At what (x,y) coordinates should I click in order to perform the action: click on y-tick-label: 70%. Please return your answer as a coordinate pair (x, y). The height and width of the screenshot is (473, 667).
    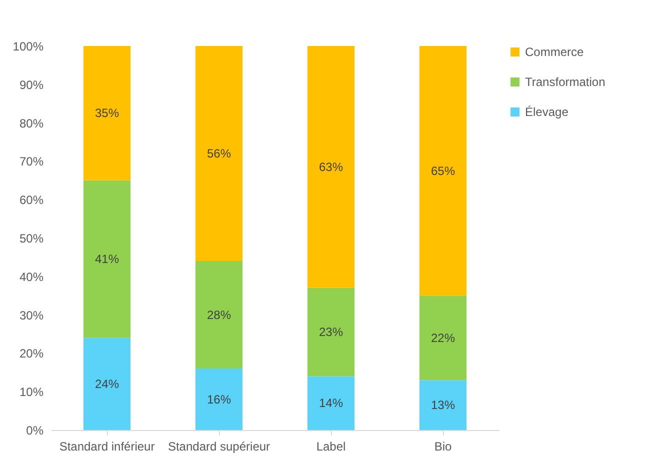
    Looking at the image, I should click on (31, 161).